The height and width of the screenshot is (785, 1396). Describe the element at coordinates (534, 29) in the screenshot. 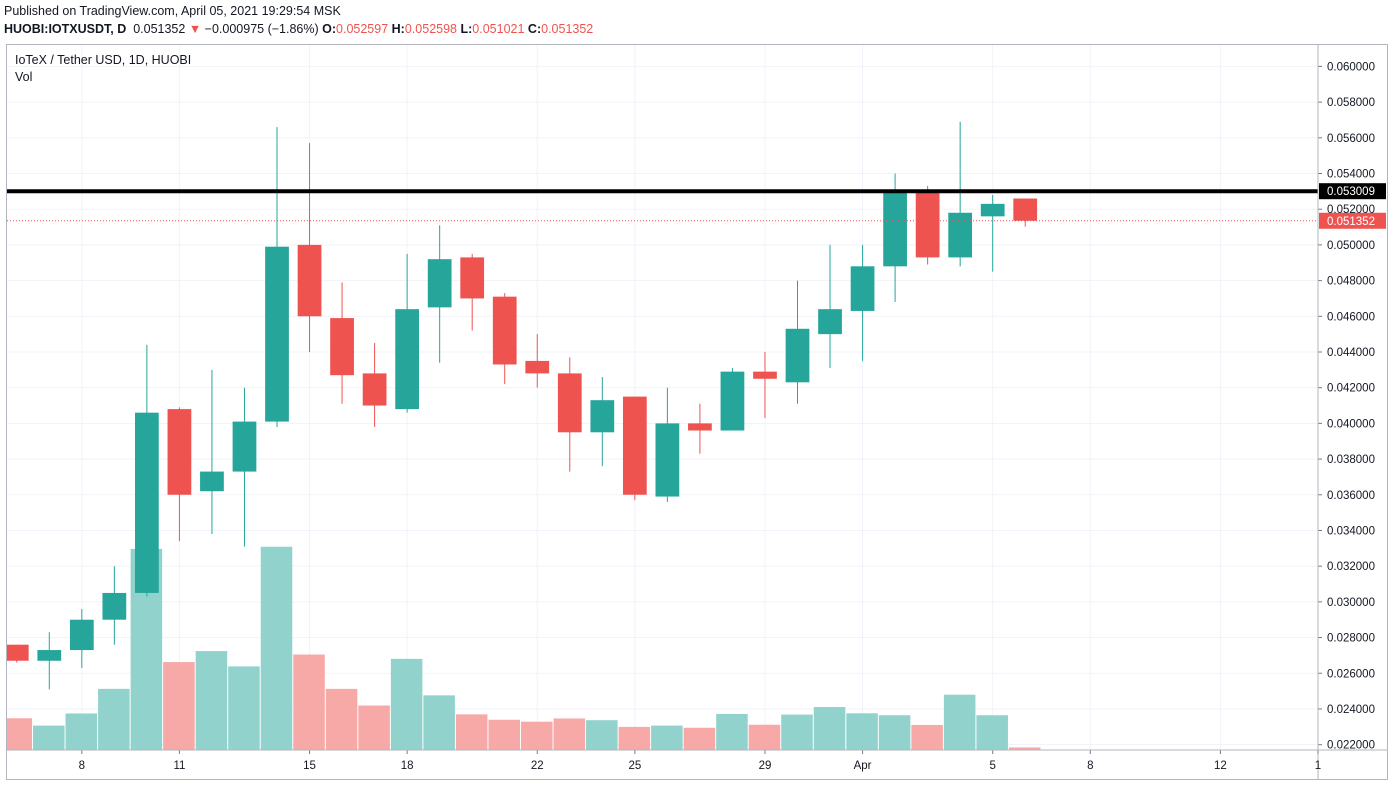

I see `close-label: C:` at that location.